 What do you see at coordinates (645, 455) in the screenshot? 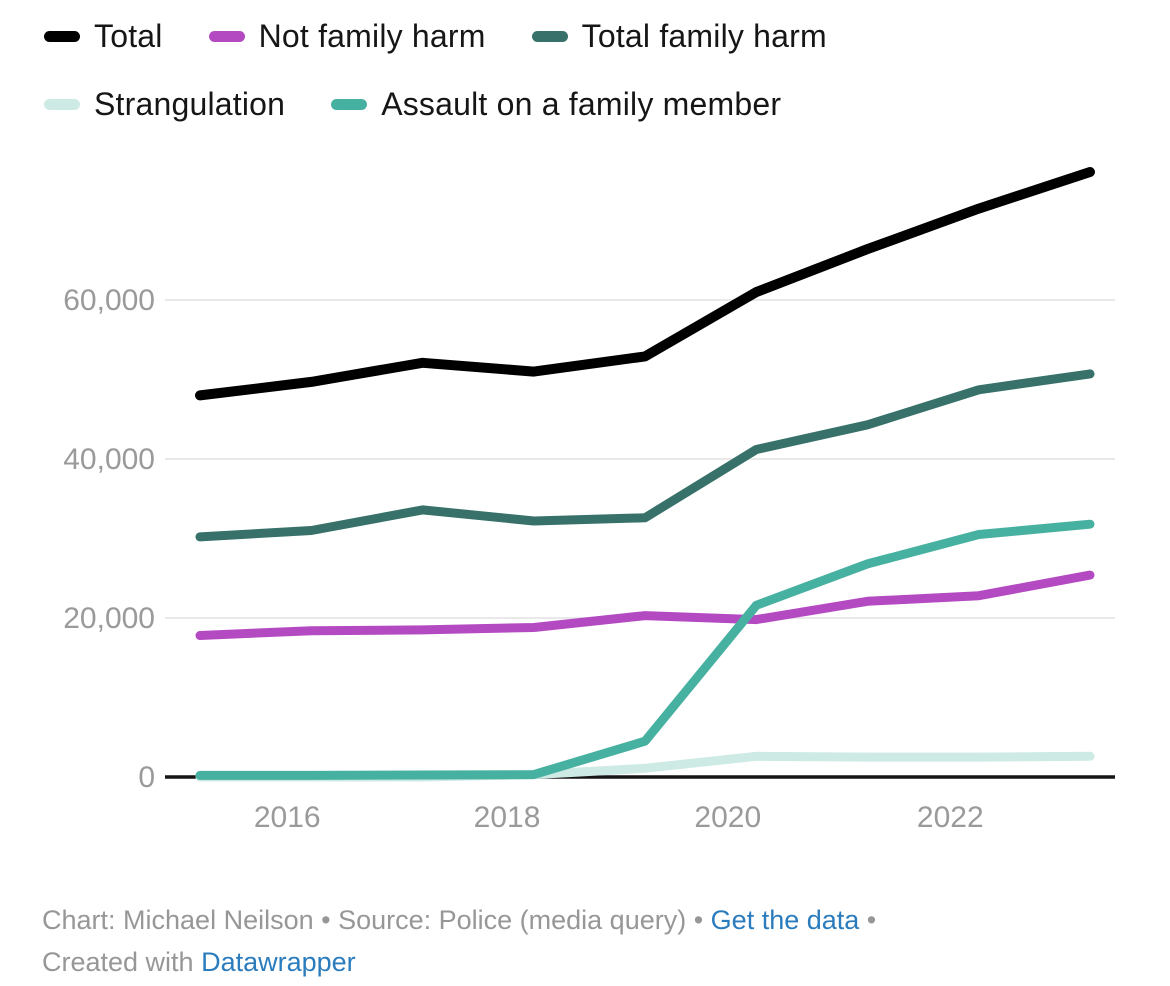
I see `series-line-total-family-harm` at bounding box center [645, 455].